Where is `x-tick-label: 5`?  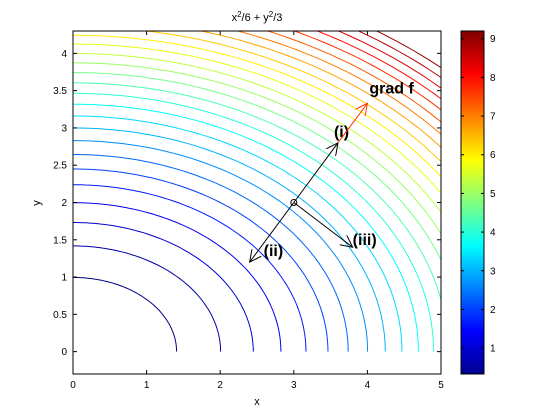 x-tick-label: 5 is located at coordinates (441, 385).